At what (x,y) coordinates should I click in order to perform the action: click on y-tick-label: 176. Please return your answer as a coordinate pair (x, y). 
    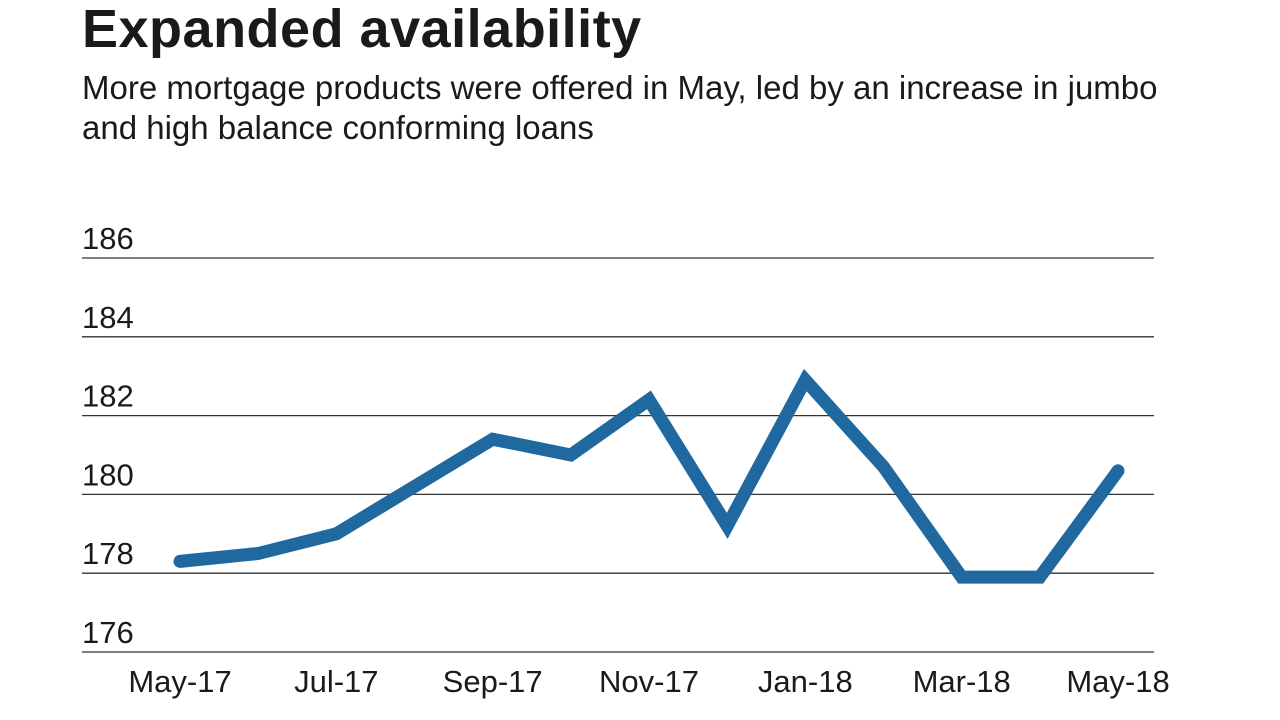
    Looking at the image, I should click on (108, 632).